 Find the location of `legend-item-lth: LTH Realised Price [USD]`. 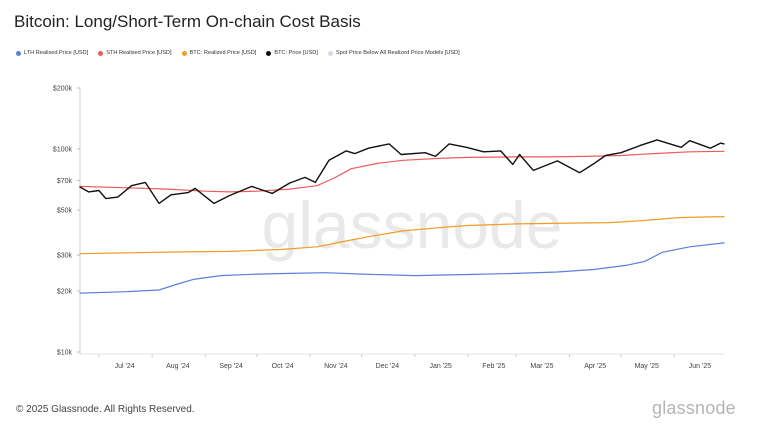

legend-item-lth: LTH Realised Price [USD] is located at coordinates (52, 53).